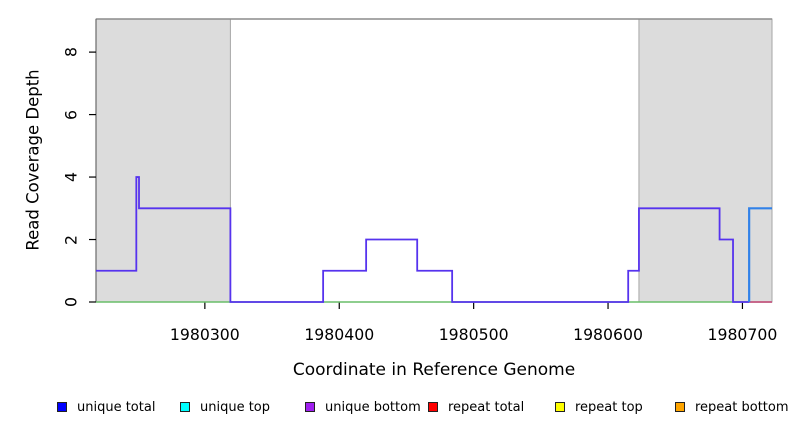 The width and height of the screenshot is (792, 432). What do you see at coordinates (608, 334) in the screenshot?
I see `x-tick-label: 1980600` at bounding box center [608, 334].